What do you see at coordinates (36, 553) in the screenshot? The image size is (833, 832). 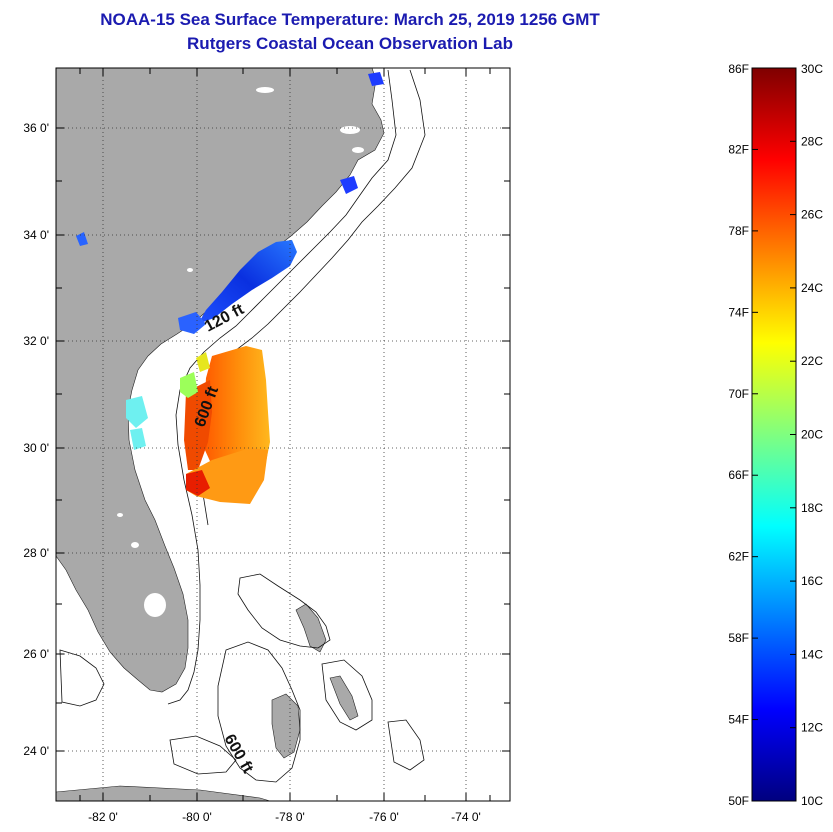 I see `lat-label: 28 0'` at bounding box center [36, 553].